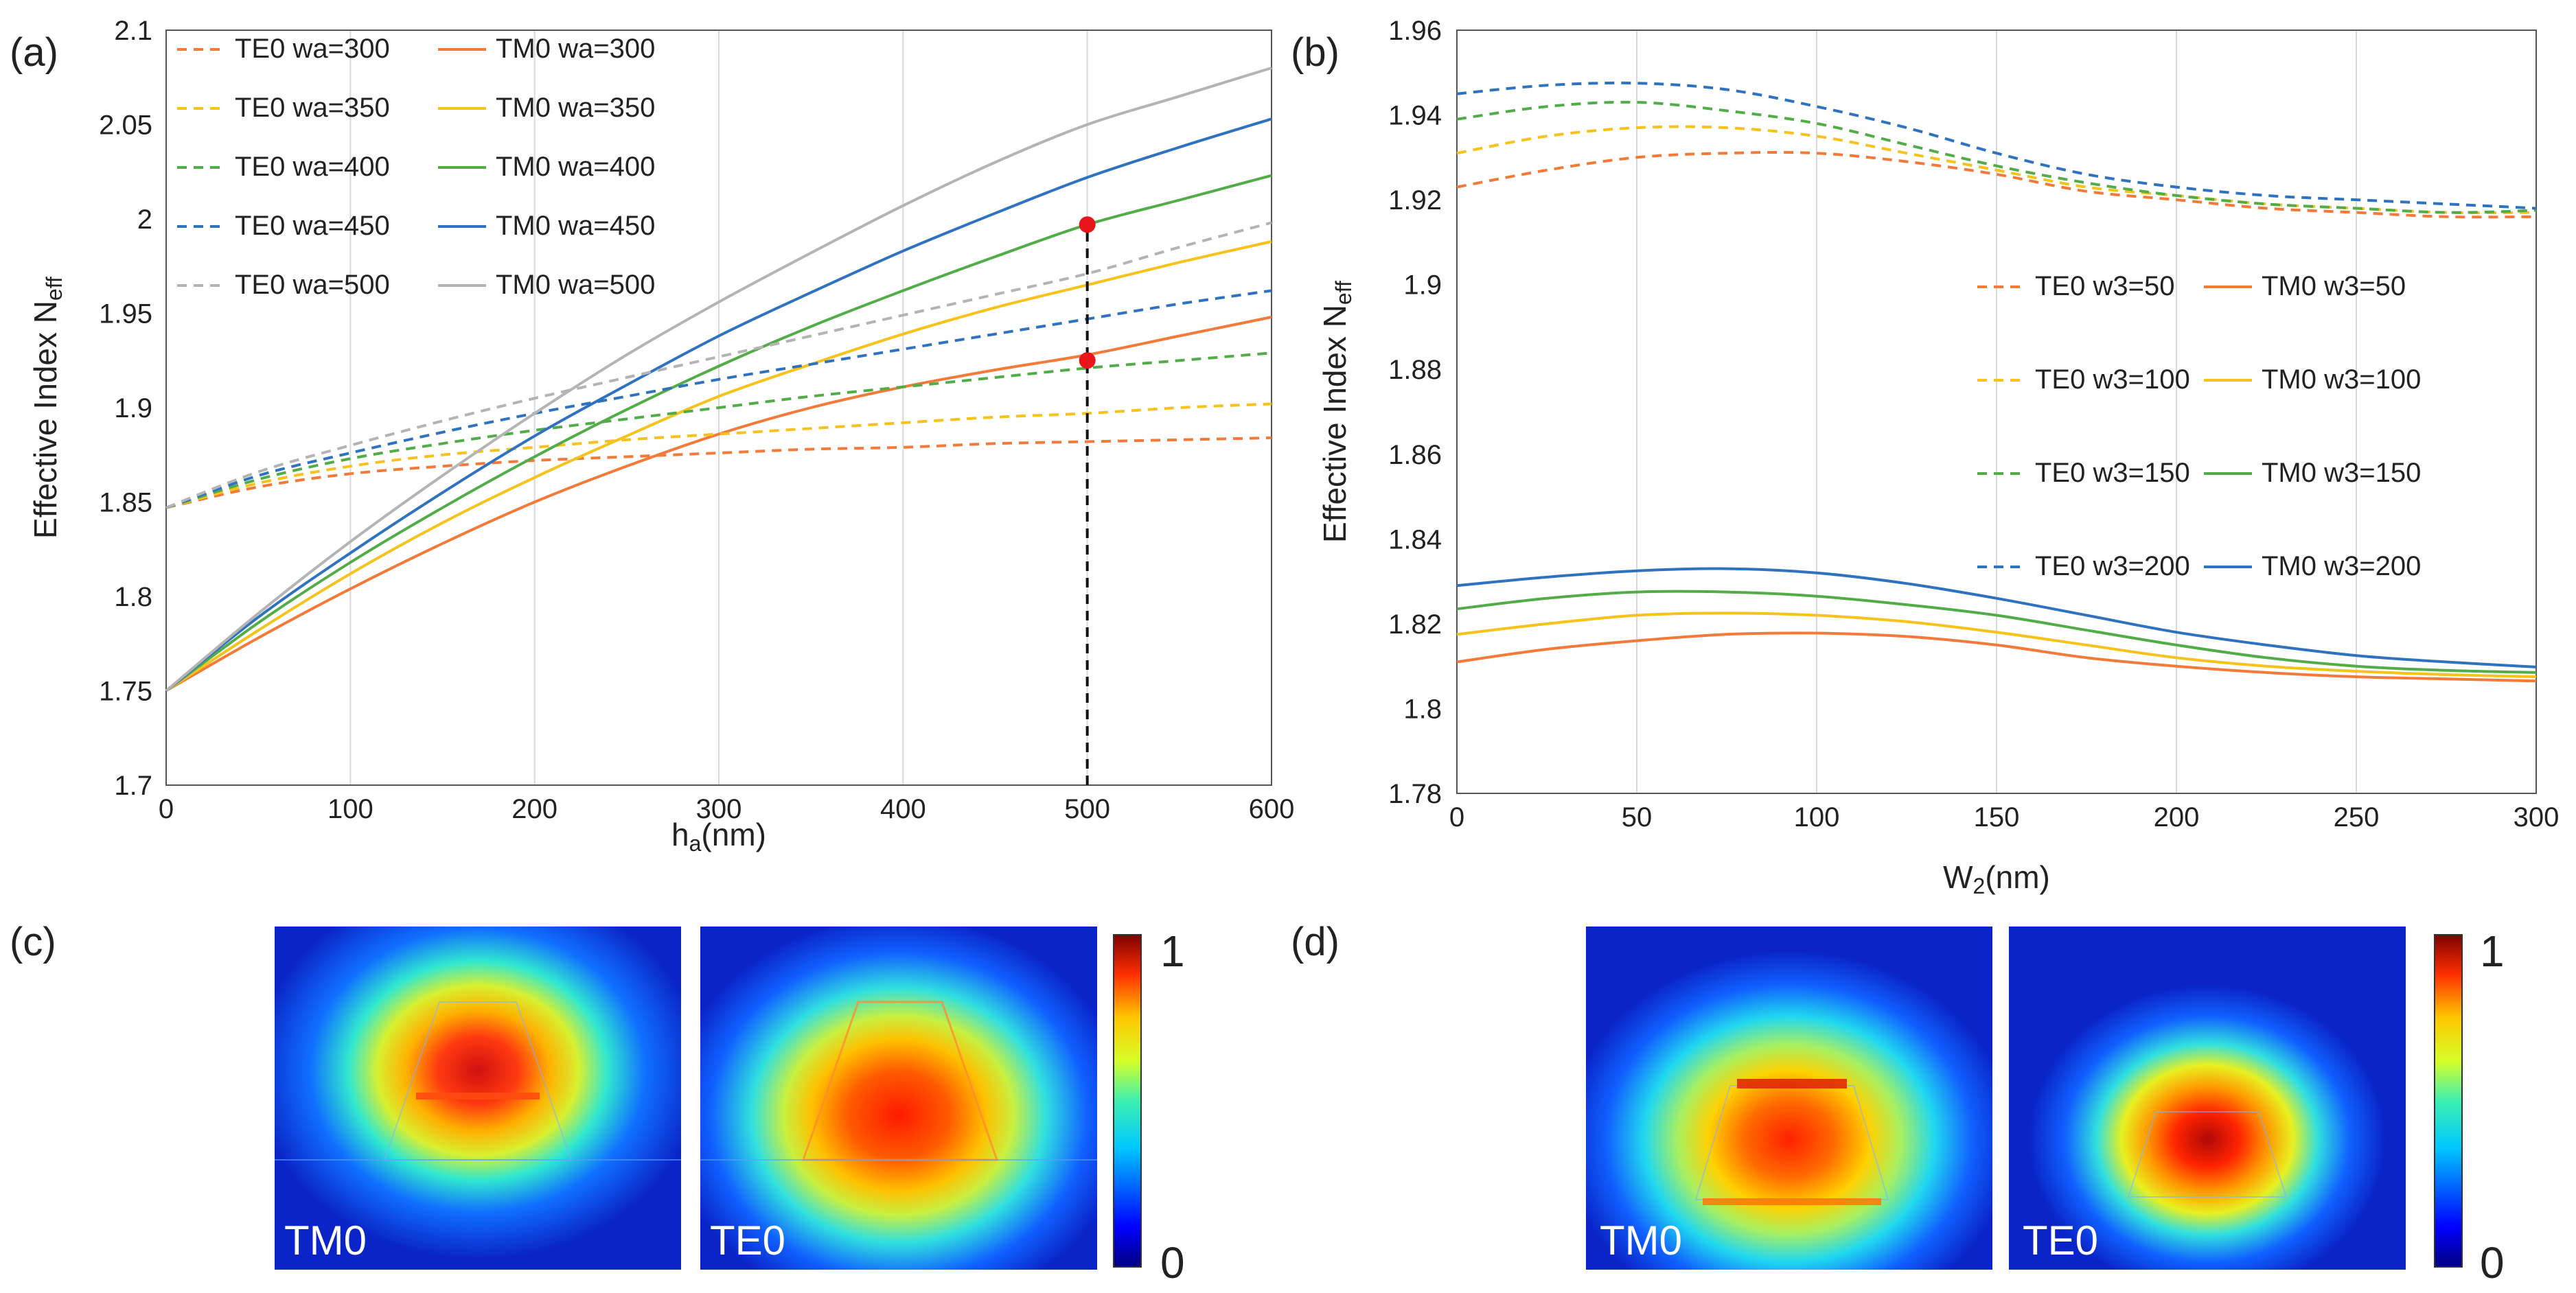  Describe the element at coordinates (1087, 809) in the screenshot. I see `chart-a-x-tick-label: 500` at that location.